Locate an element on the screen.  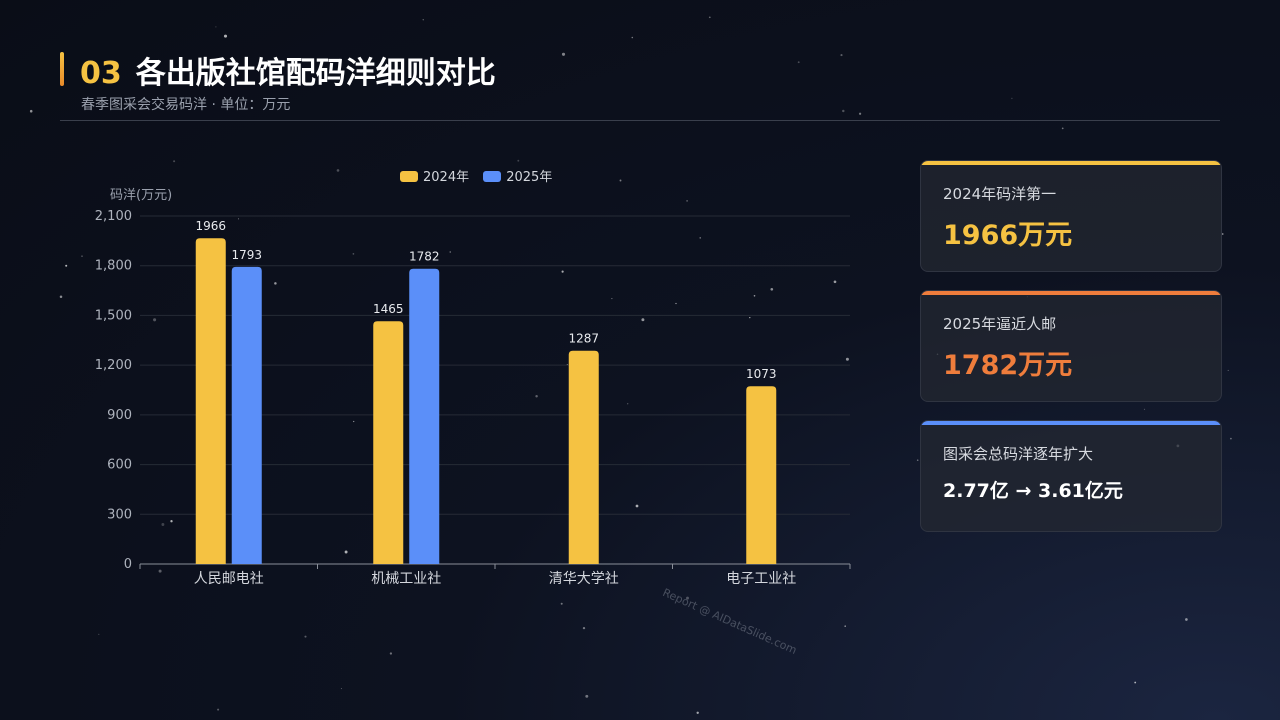
section-number: 03 is located at coordinates (101, 73).